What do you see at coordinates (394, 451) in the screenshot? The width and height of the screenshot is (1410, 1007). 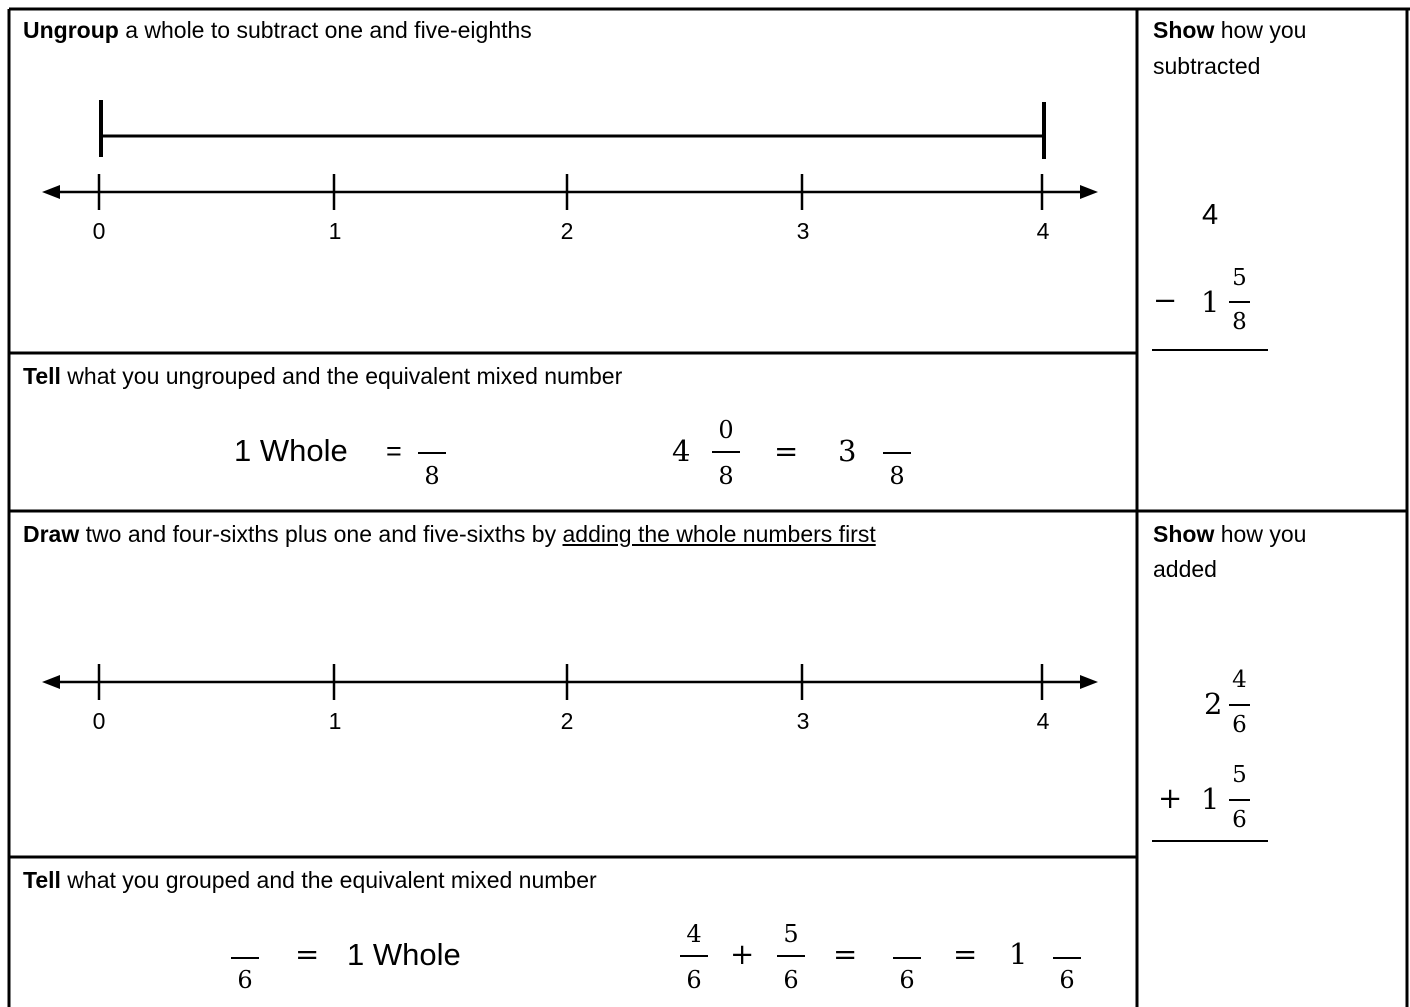 I see `equals-sign-1: =` at bounding box center [394, 451].